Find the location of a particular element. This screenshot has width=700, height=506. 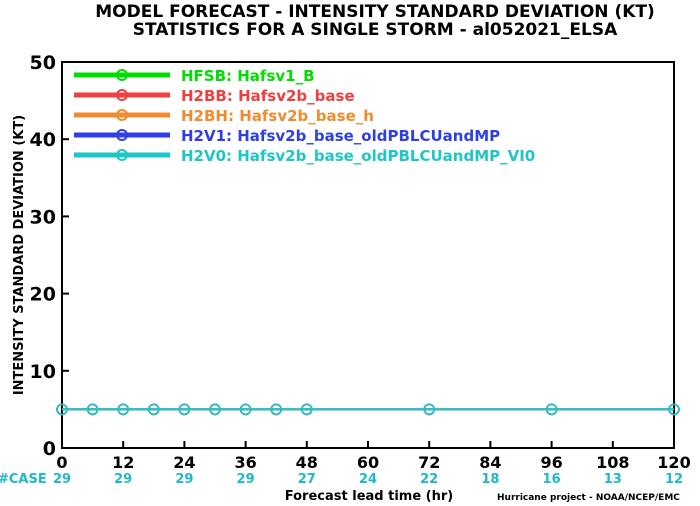

x-tick-label: 60 is located at coordinates (368, 462).